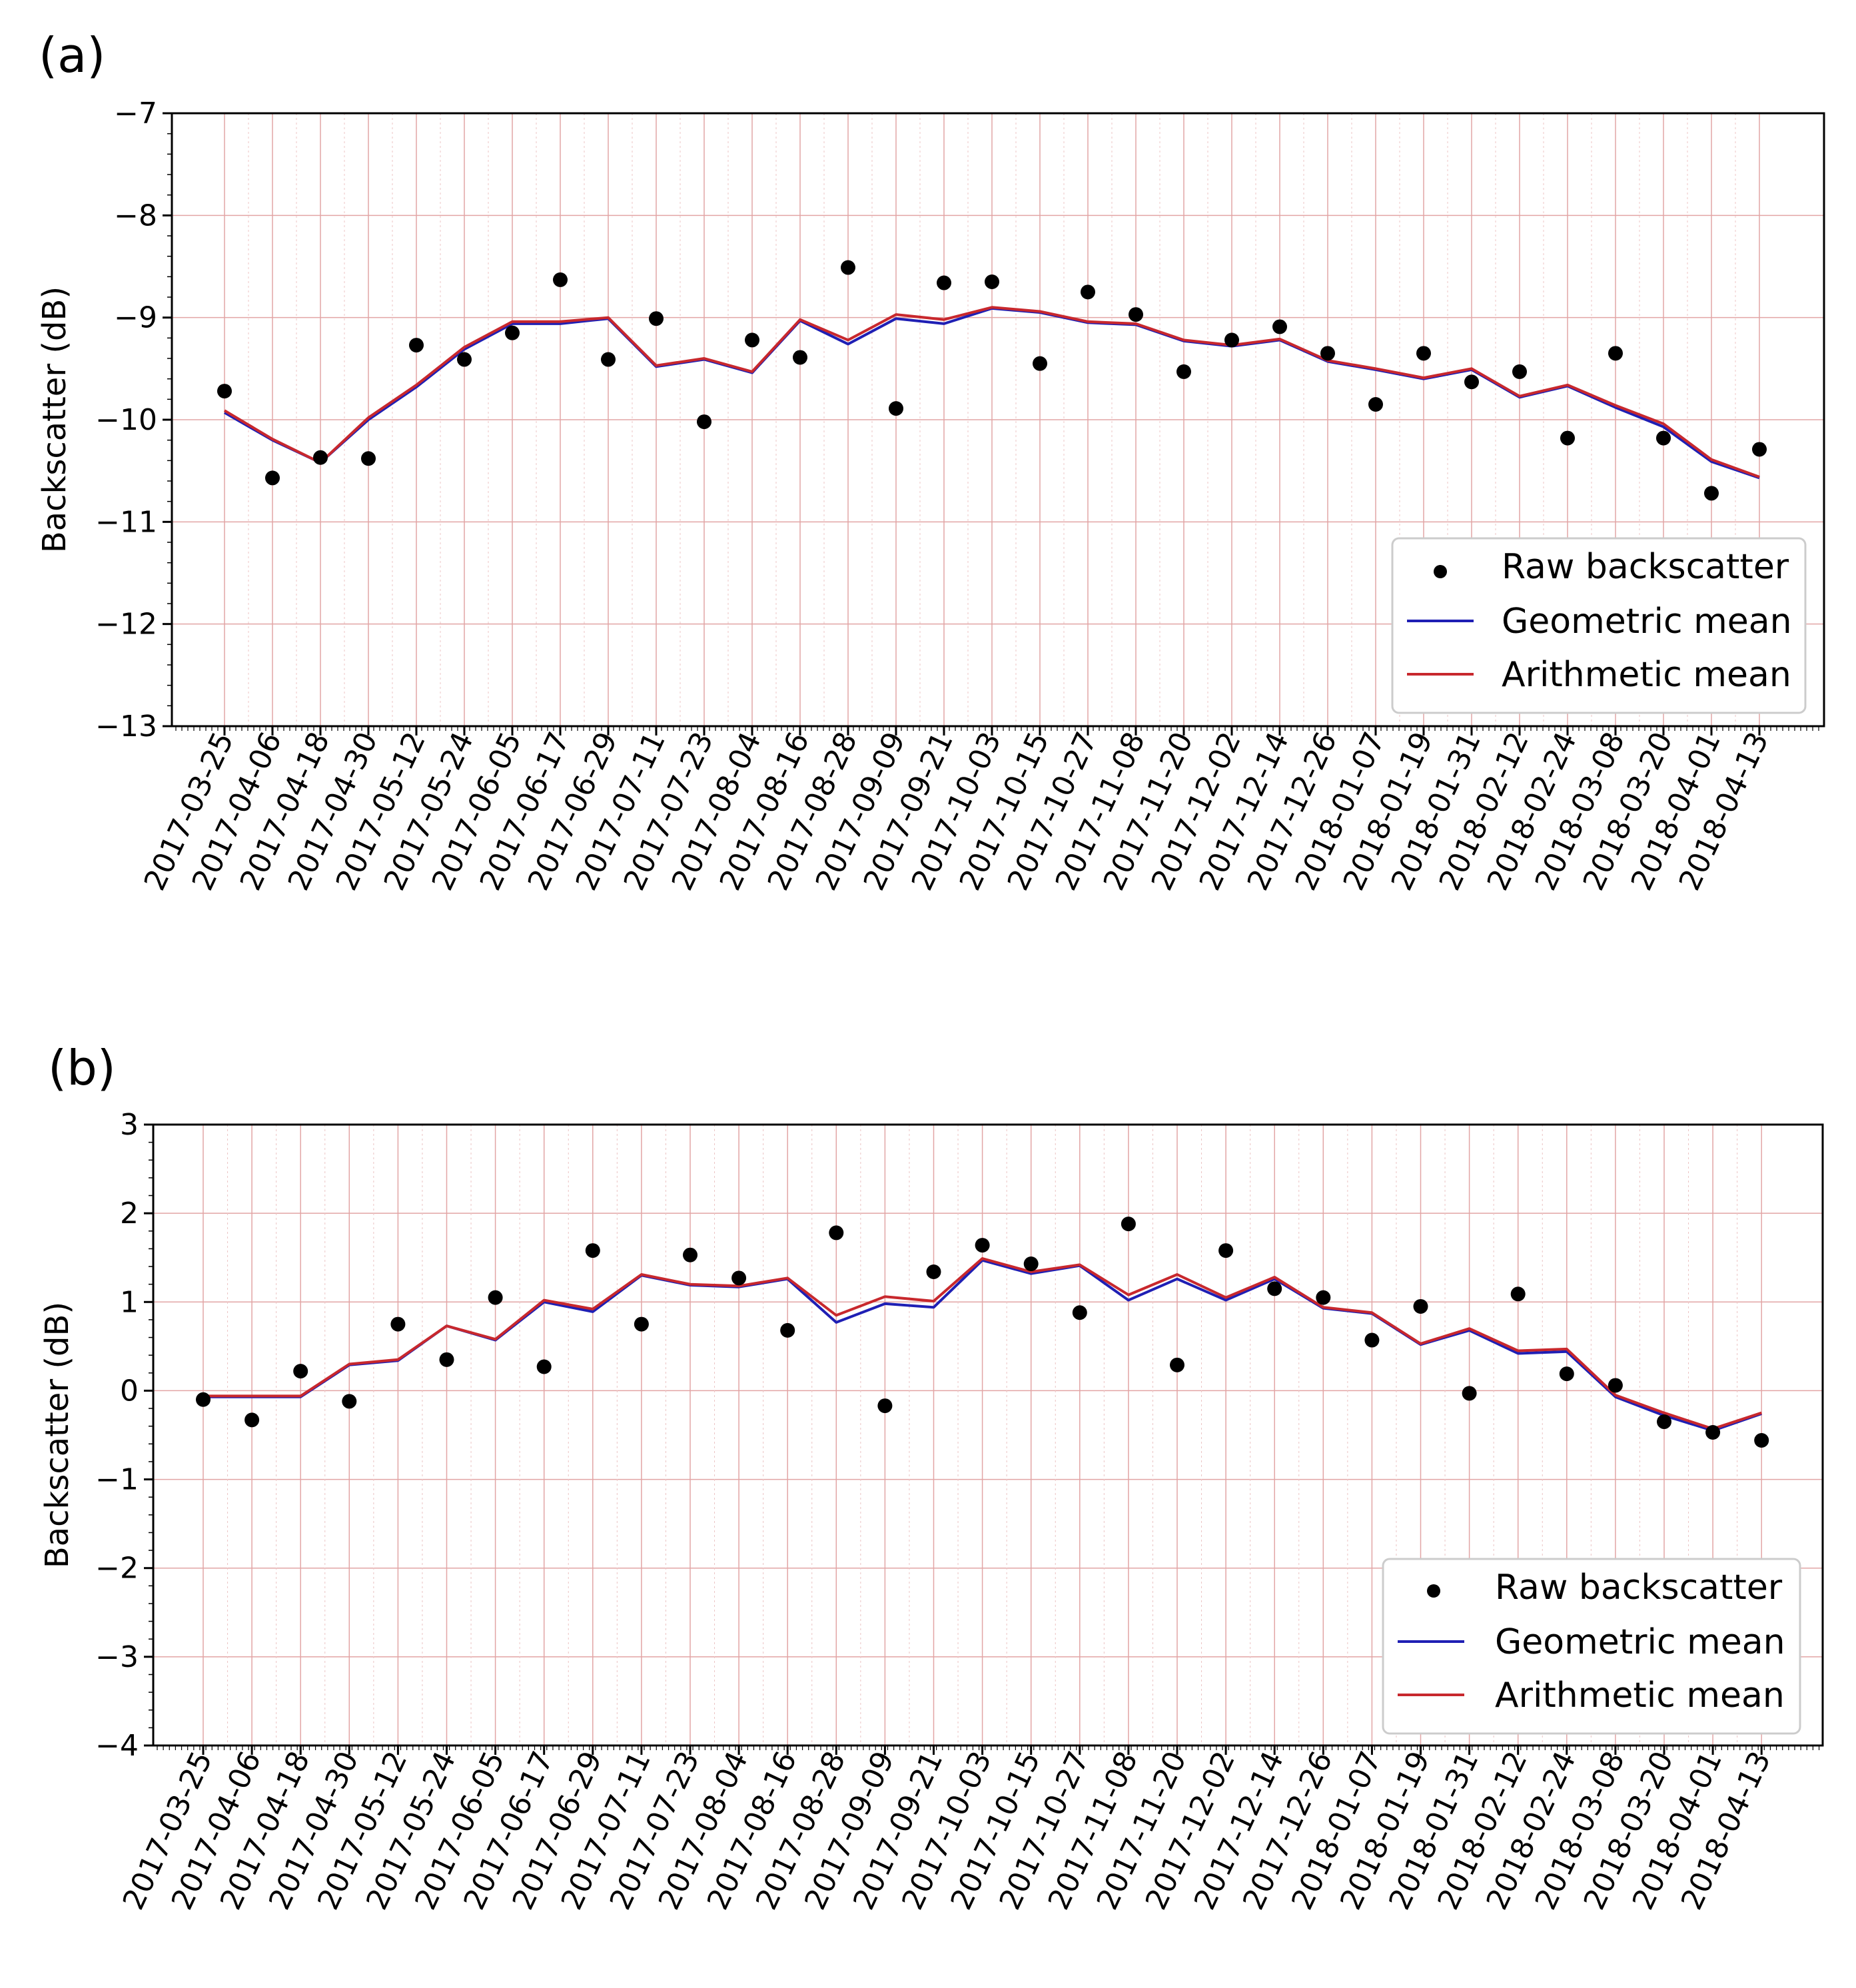 The width and height of the screenshot is (1856, 1988). I want to click on y-tick-label: −9, so click(135, 318).